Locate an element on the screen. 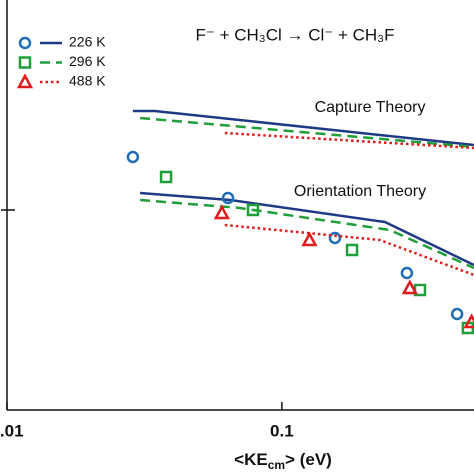 The width and height of the screenshot is (474, 474). x-axis-label: <KEcm> (eV) is located at coordinates (283, 461).